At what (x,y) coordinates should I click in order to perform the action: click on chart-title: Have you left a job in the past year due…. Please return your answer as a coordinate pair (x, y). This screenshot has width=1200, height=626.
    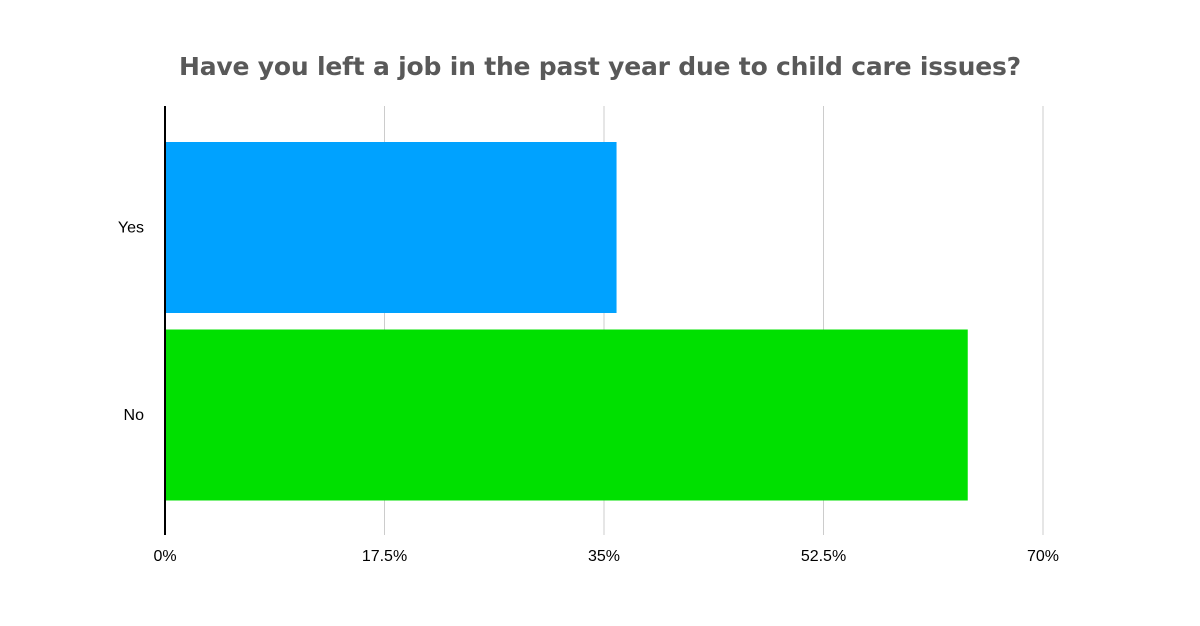
    Looking at the image, I should click on (600, 66).